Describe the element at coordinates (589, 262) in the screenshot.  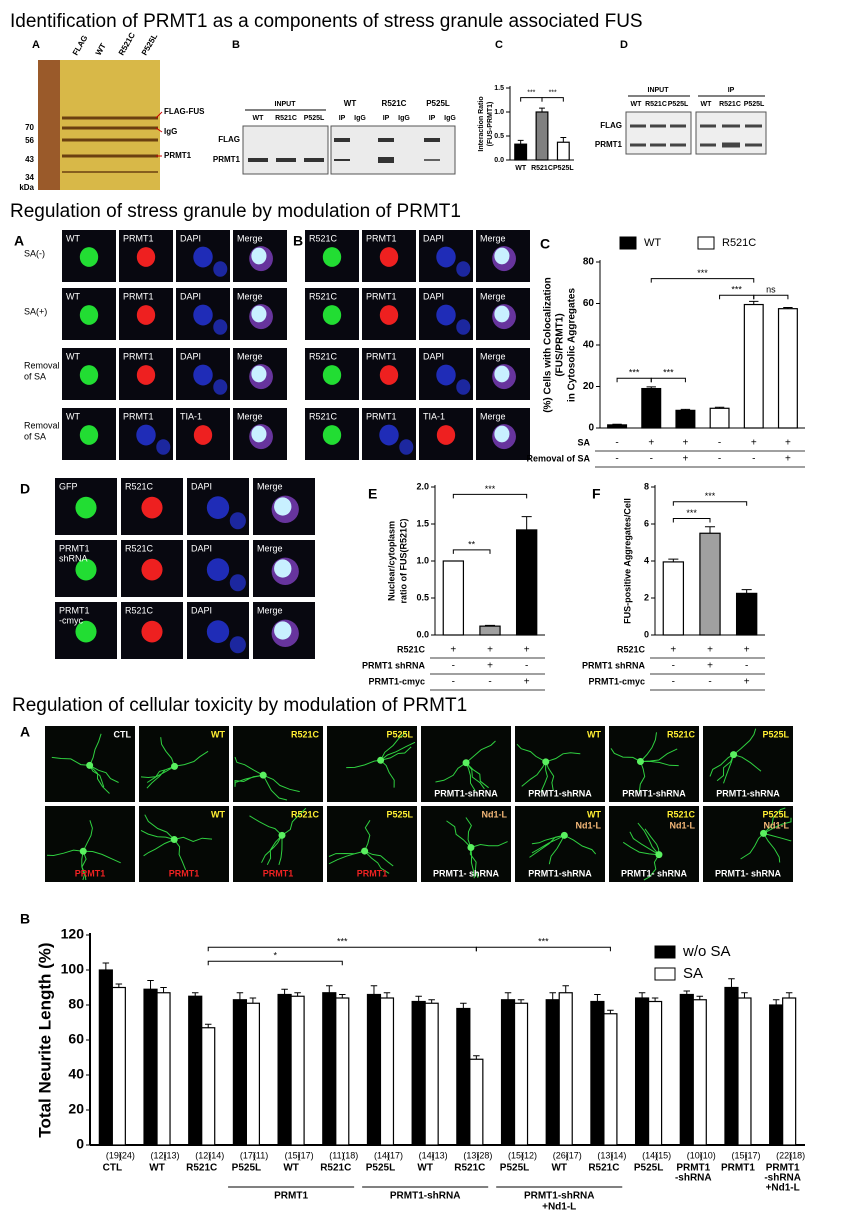
I see `y-tick-label: 80` at that location.